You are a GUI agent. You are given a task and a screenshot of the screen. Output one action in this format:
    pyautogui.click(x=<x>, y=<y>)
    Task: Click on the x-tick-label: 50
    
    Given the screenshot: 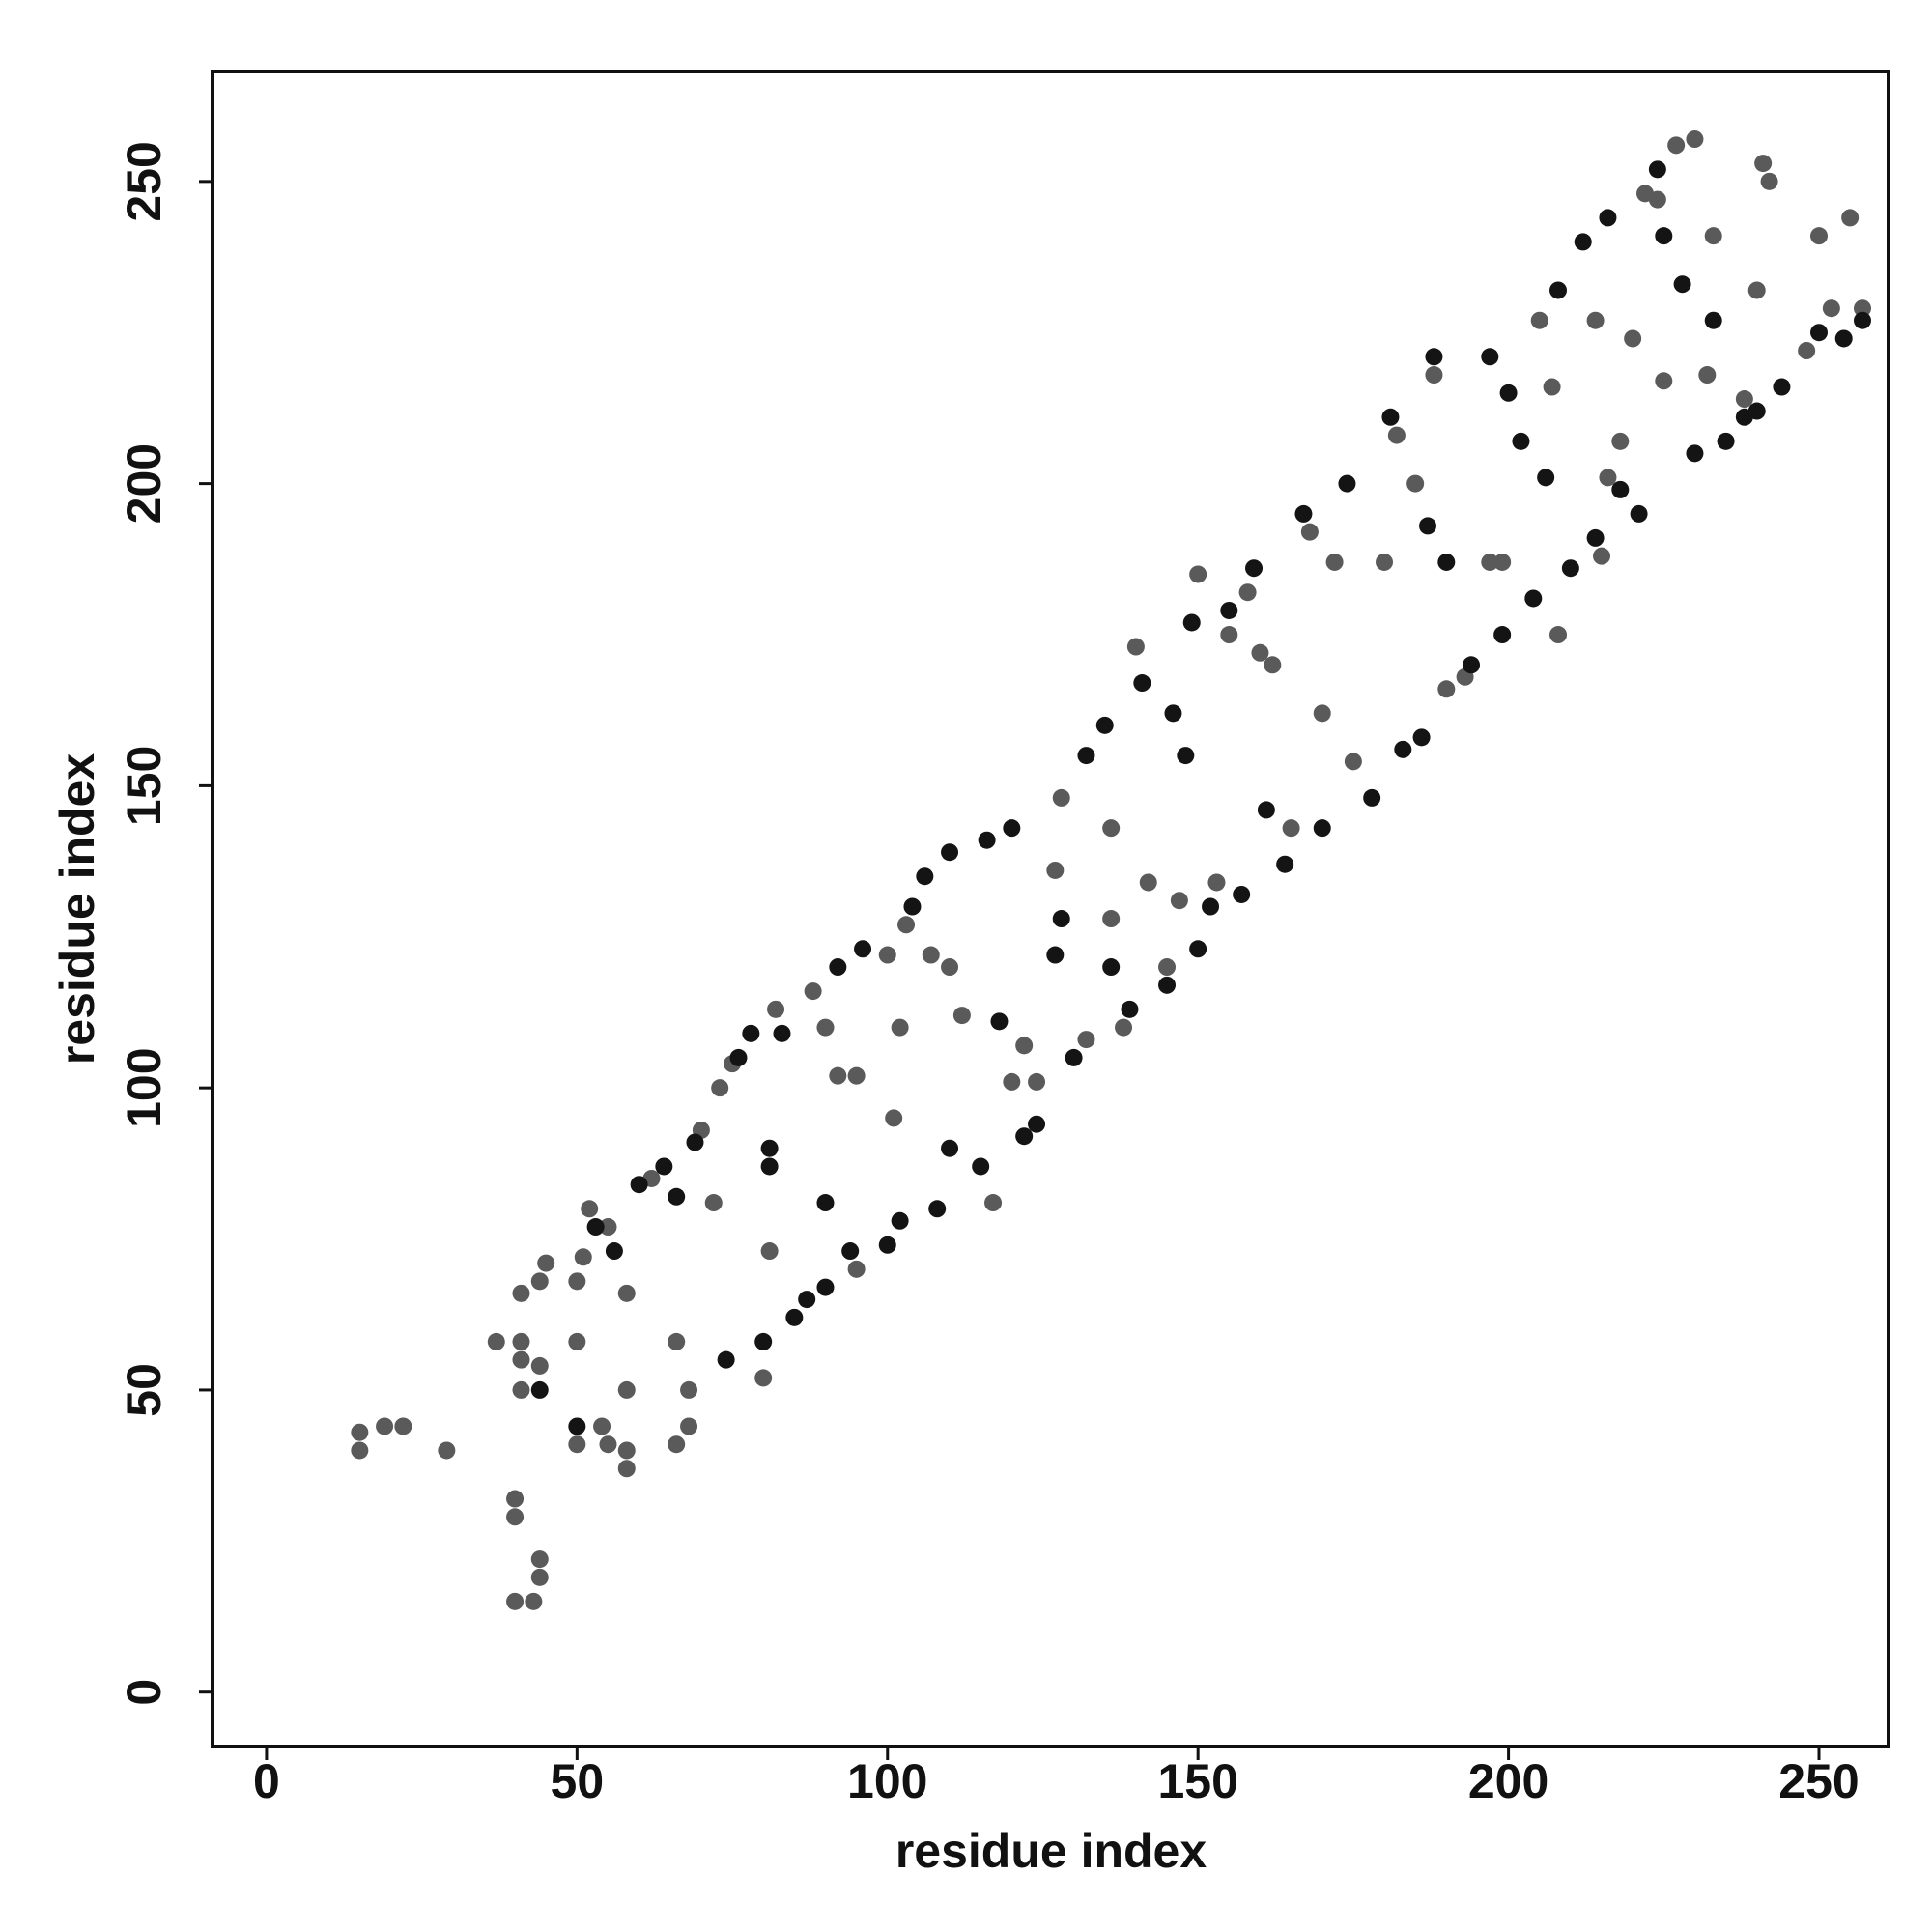 What is the action you would take?
    pyautogui.click(x=578, y=1781)
    